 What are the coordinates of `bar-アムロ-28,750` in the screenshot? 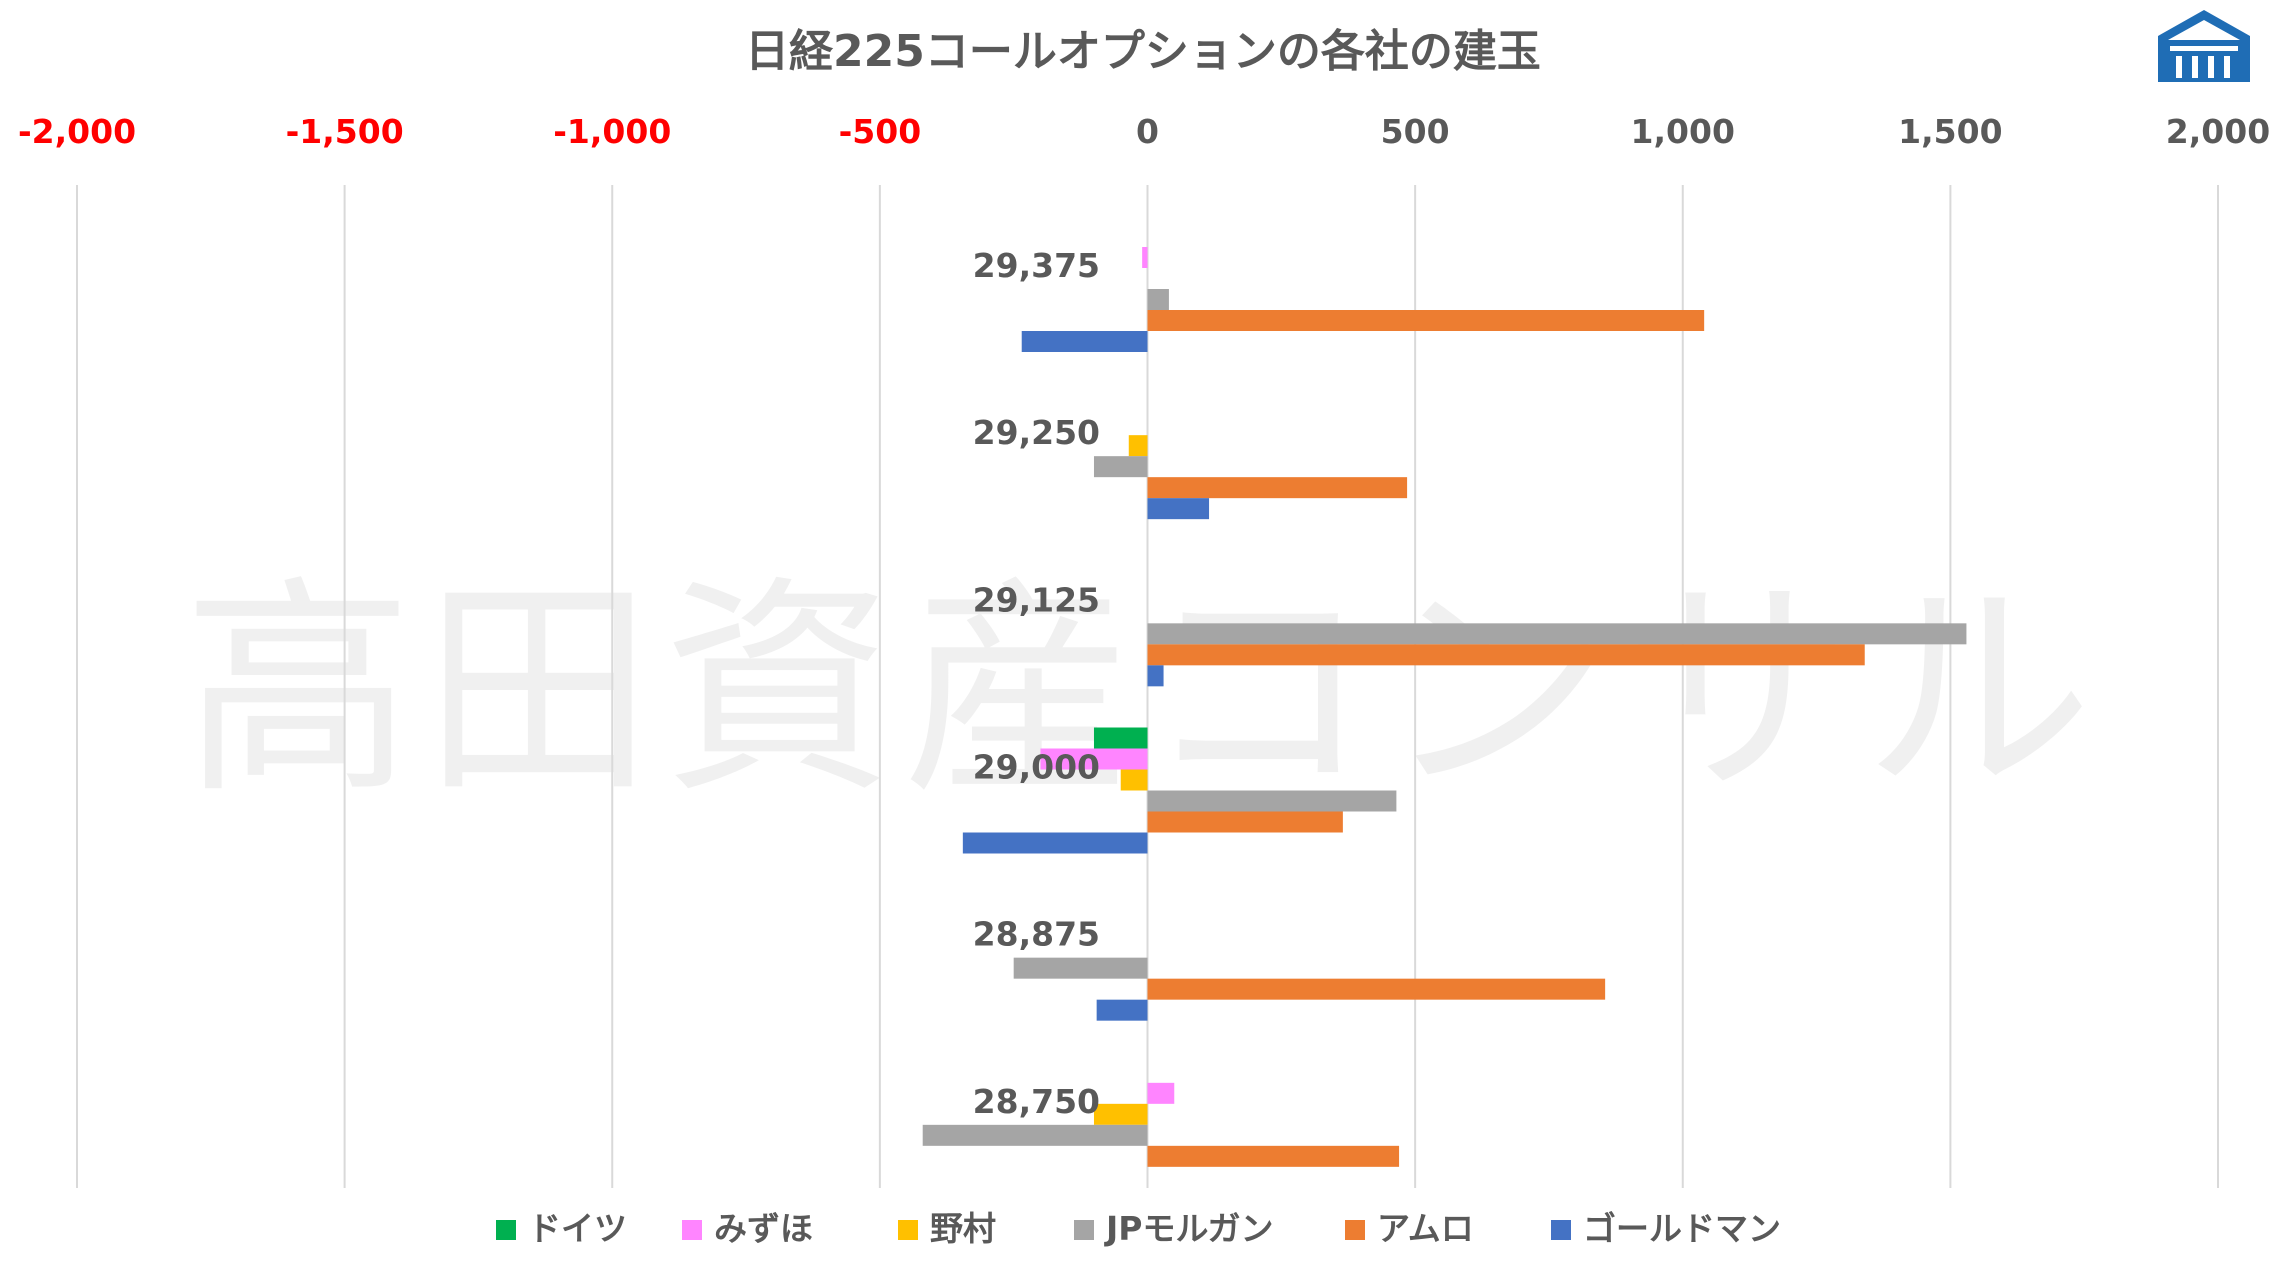 It's located at (1273, 1156).